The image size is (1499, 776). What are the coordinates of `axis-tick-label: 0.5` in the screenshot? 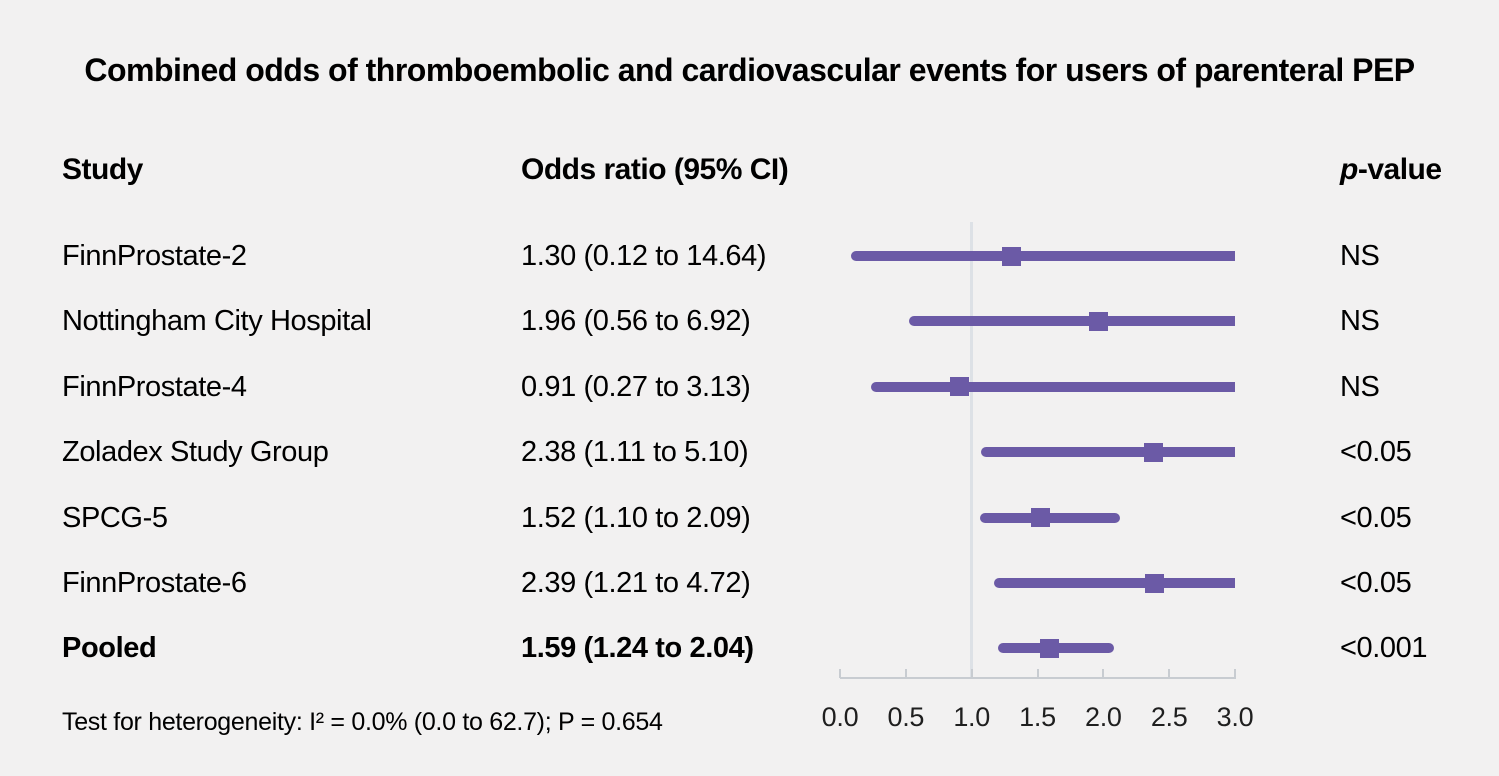 It's located at (906, 717).